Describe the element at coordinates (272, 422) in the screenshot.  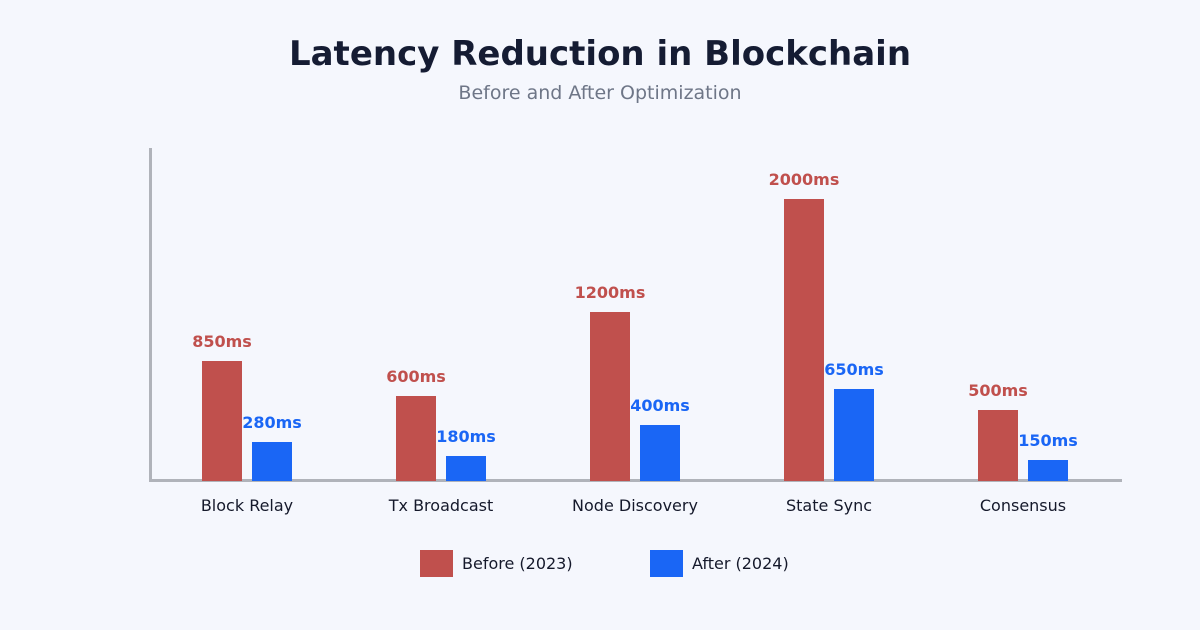
I see `value-label-after-0: 280ms` at that location.